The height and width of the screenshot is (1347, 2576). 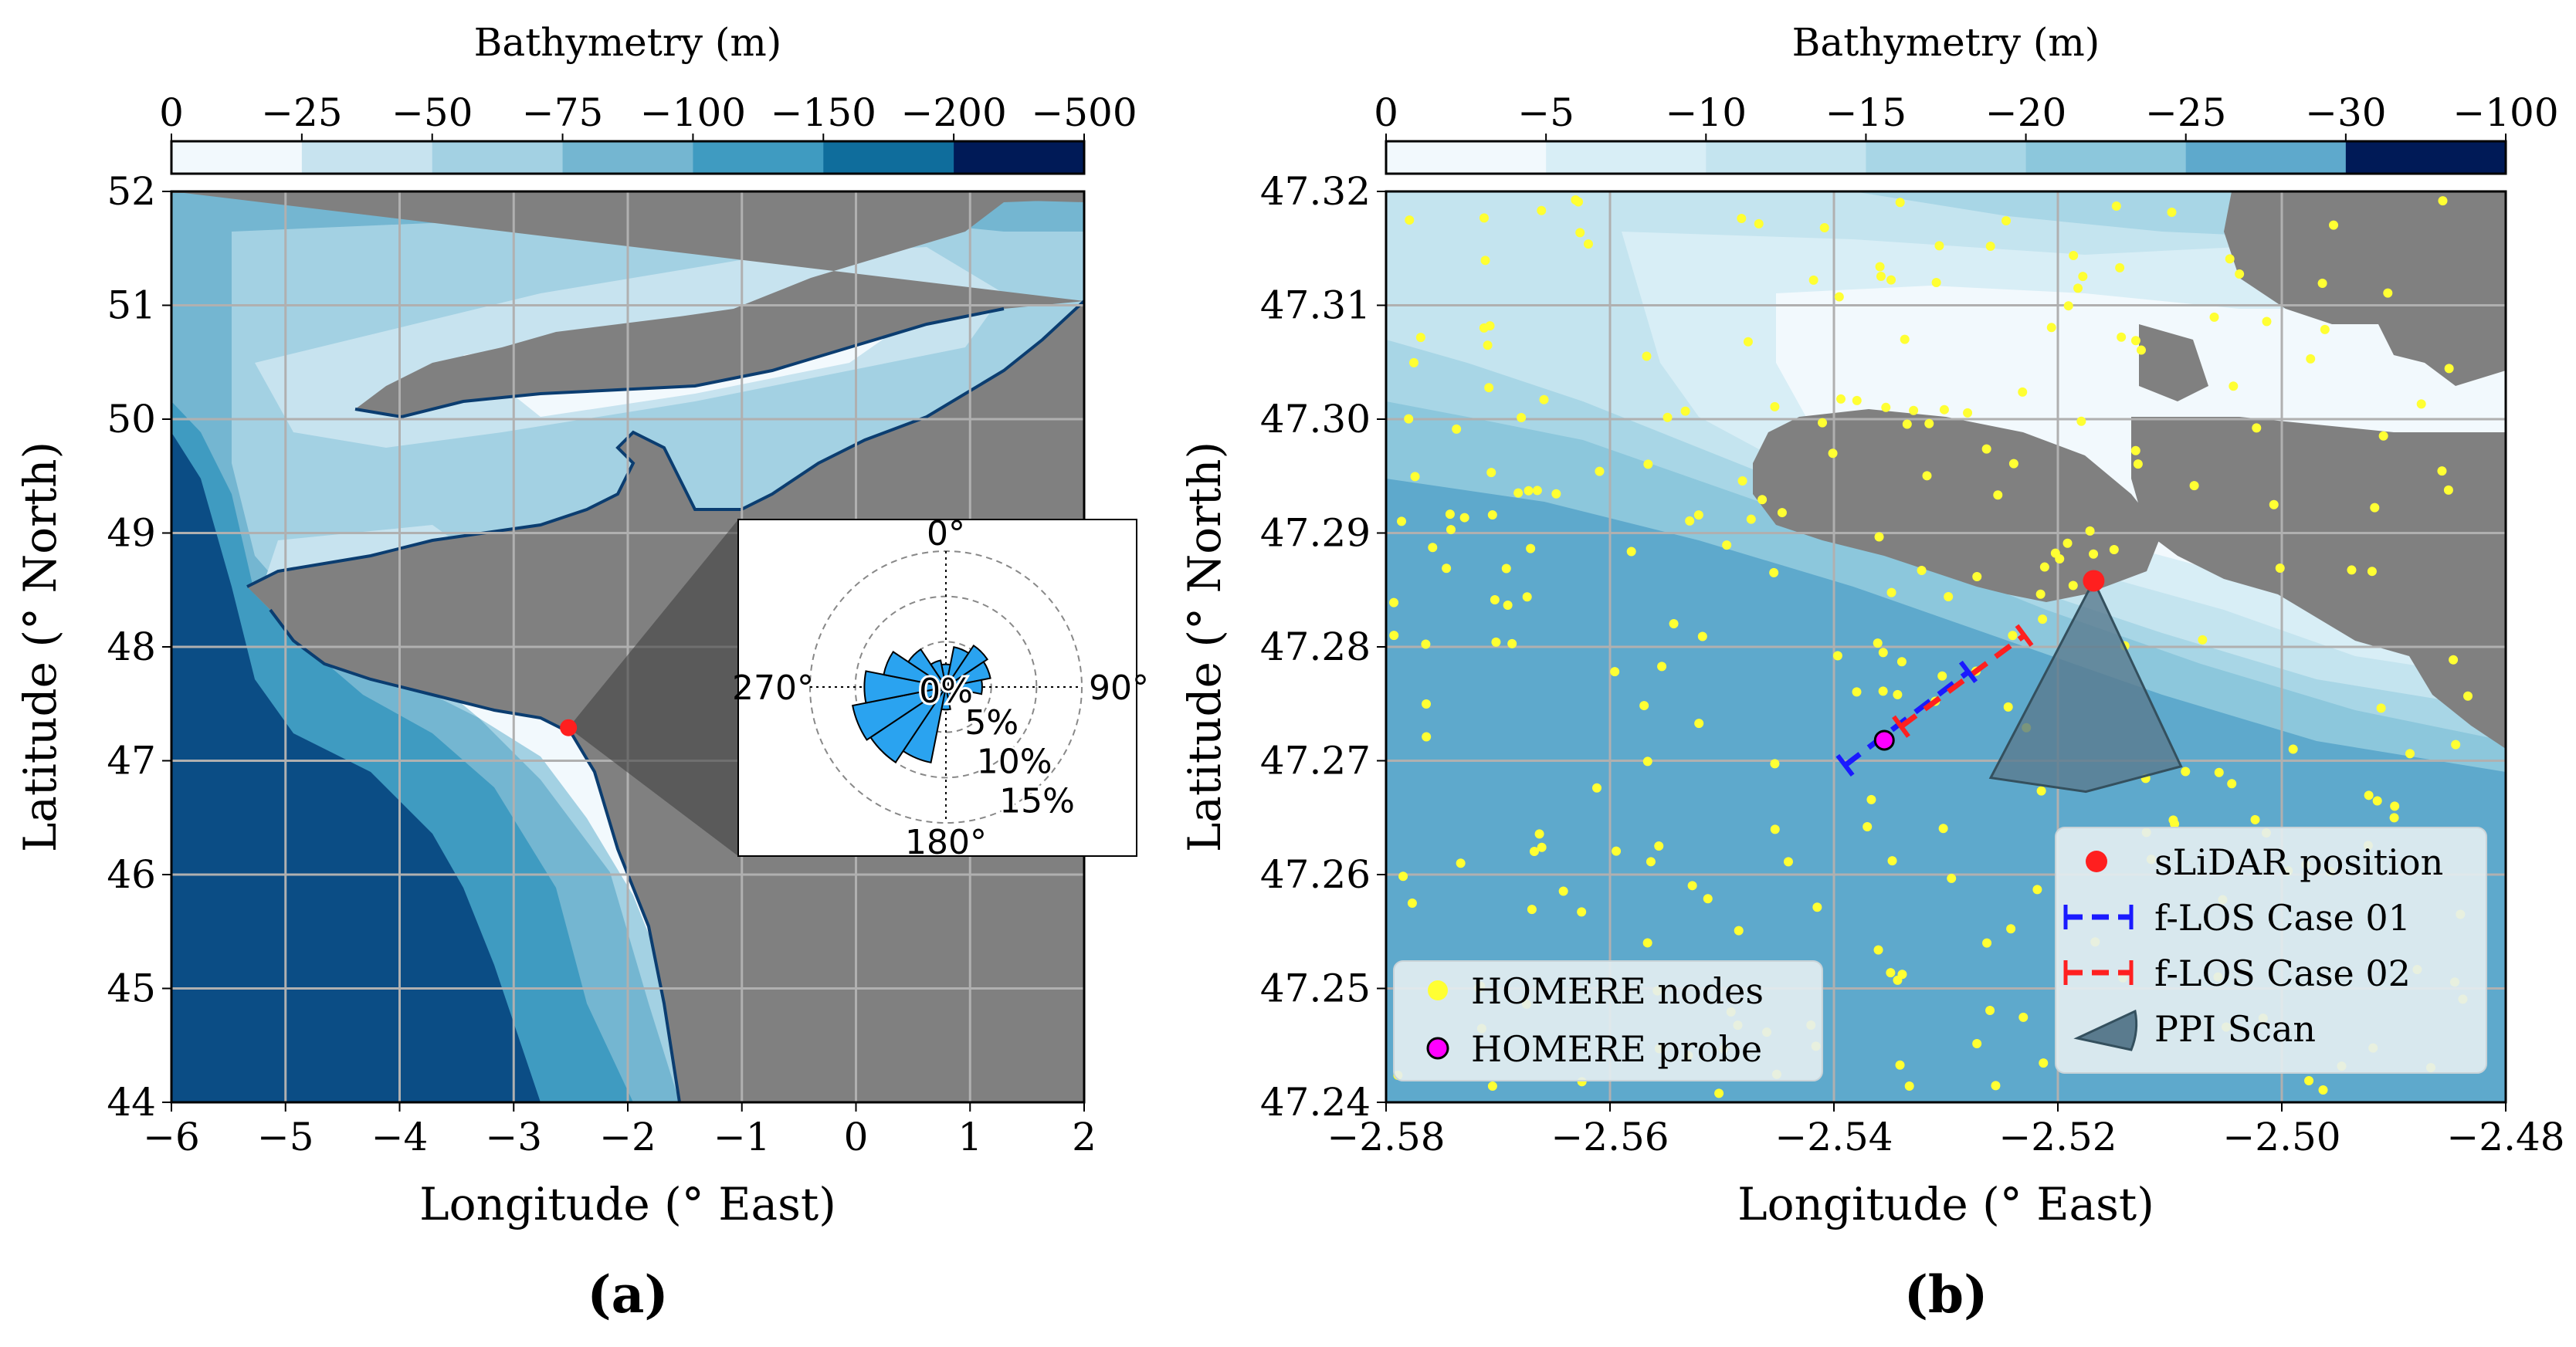 What do you see at coordinates (856, 1137) in the screenshot?
I see `x-tick-label-a: 0` at bounding box center [856, 1137].